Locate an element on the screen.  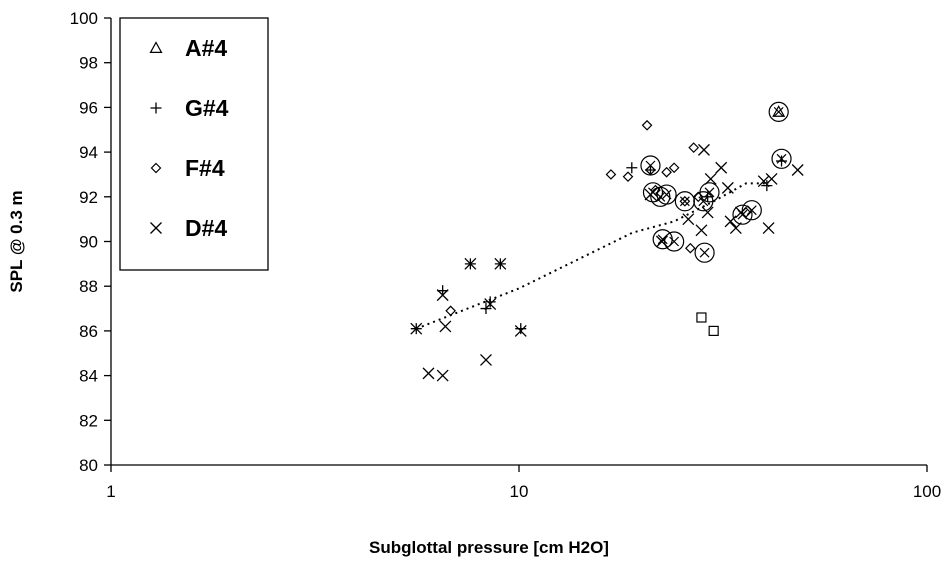
data-point-triangle is located at coordinates (779, 111).